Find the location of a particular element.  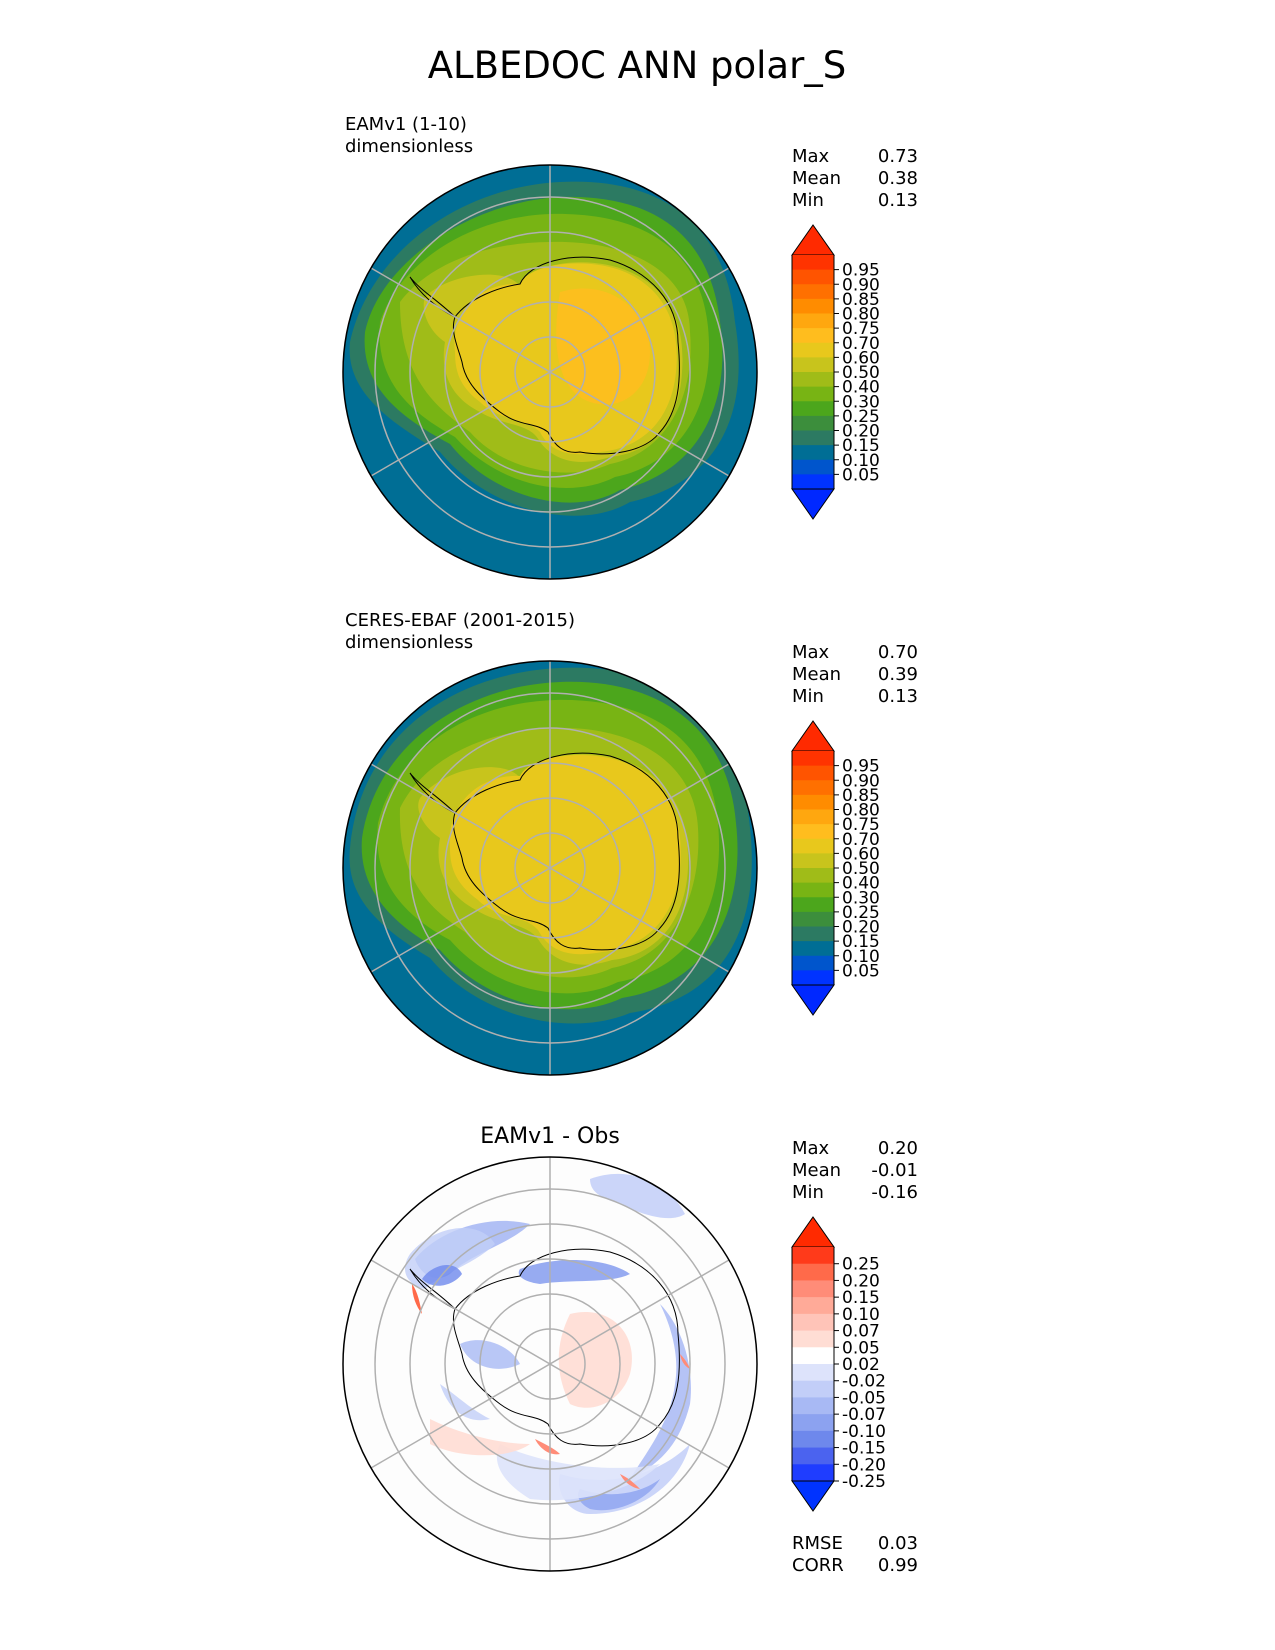

stat-value: 0.20 is located at coordinates (898, 1148).